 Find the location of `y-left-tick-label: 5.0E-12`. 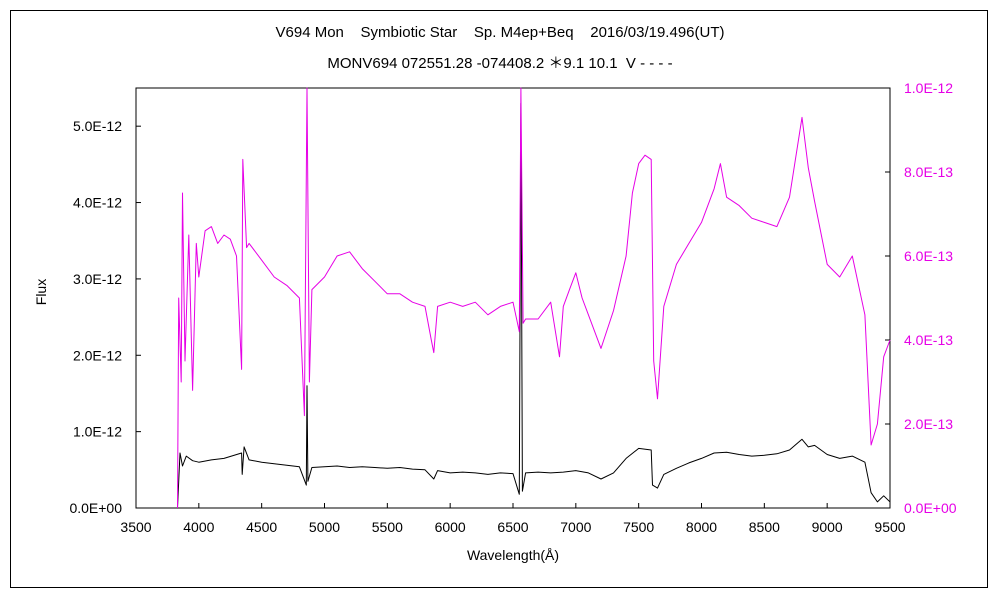

y-left-tick-label: 5.0E-12 is located at coordinates (97, 126).